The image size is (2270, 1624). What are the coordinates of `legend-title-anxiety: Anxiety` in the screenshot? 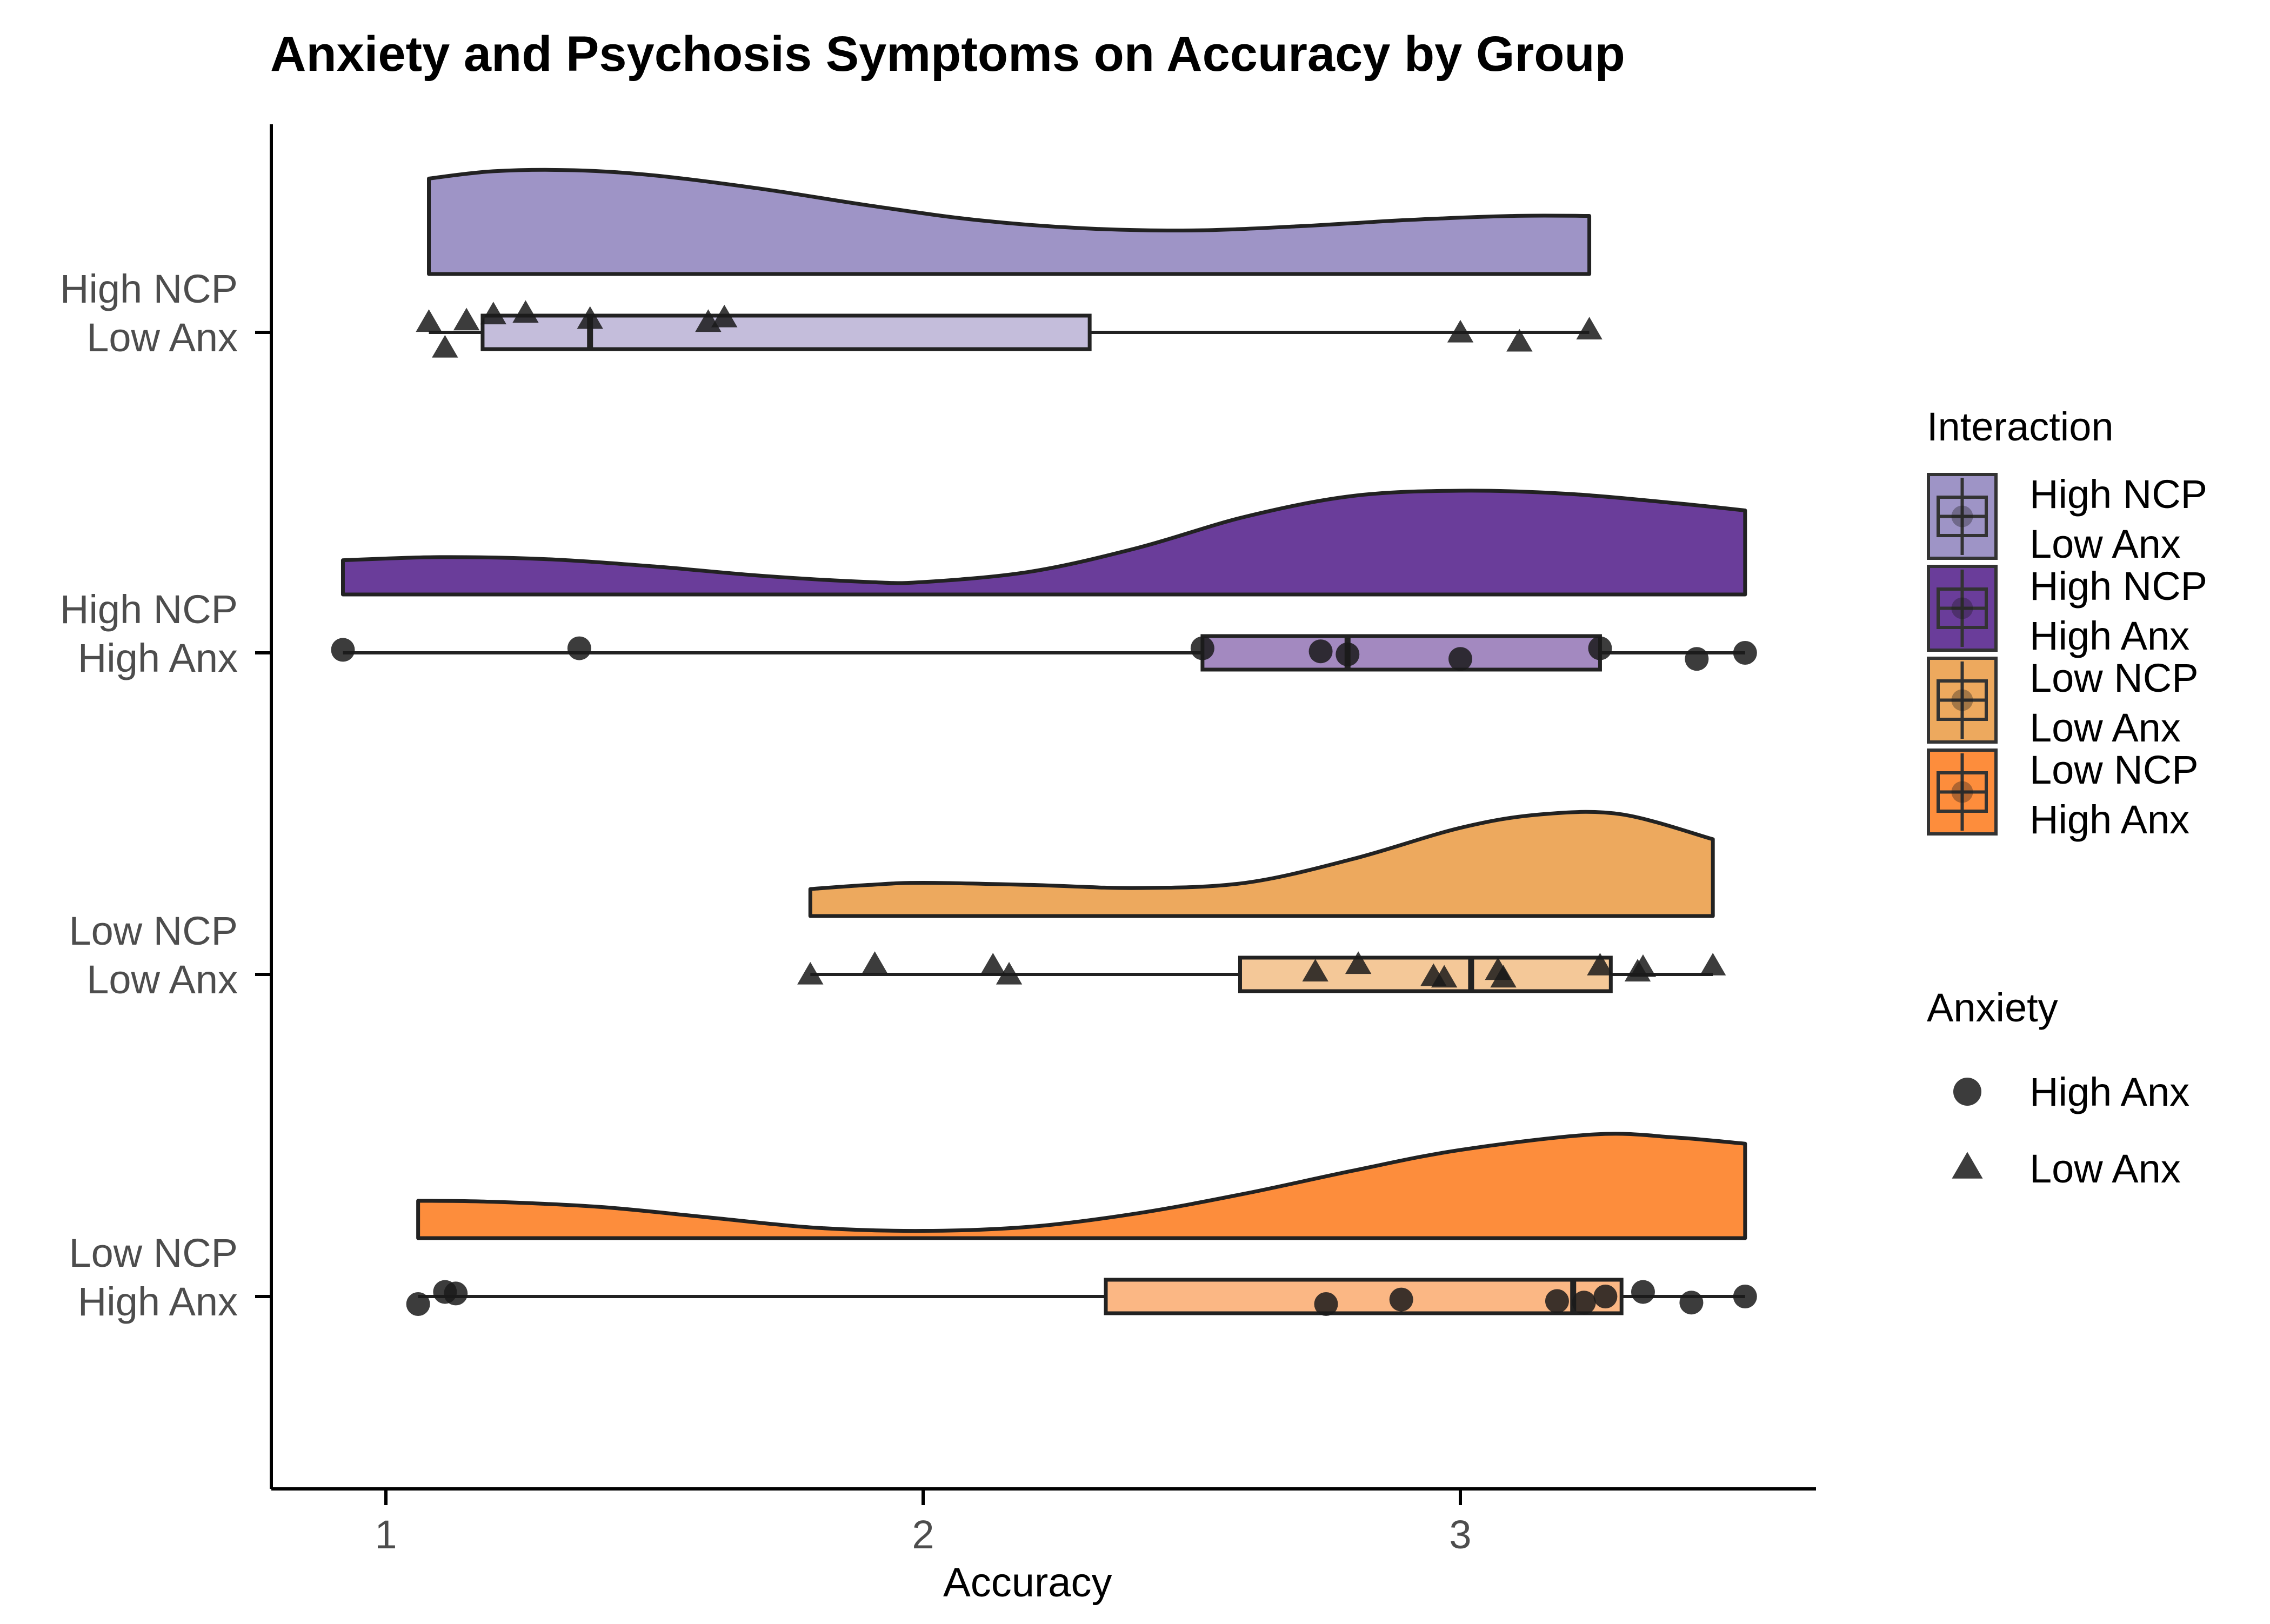 It's located at (1992, 1008).